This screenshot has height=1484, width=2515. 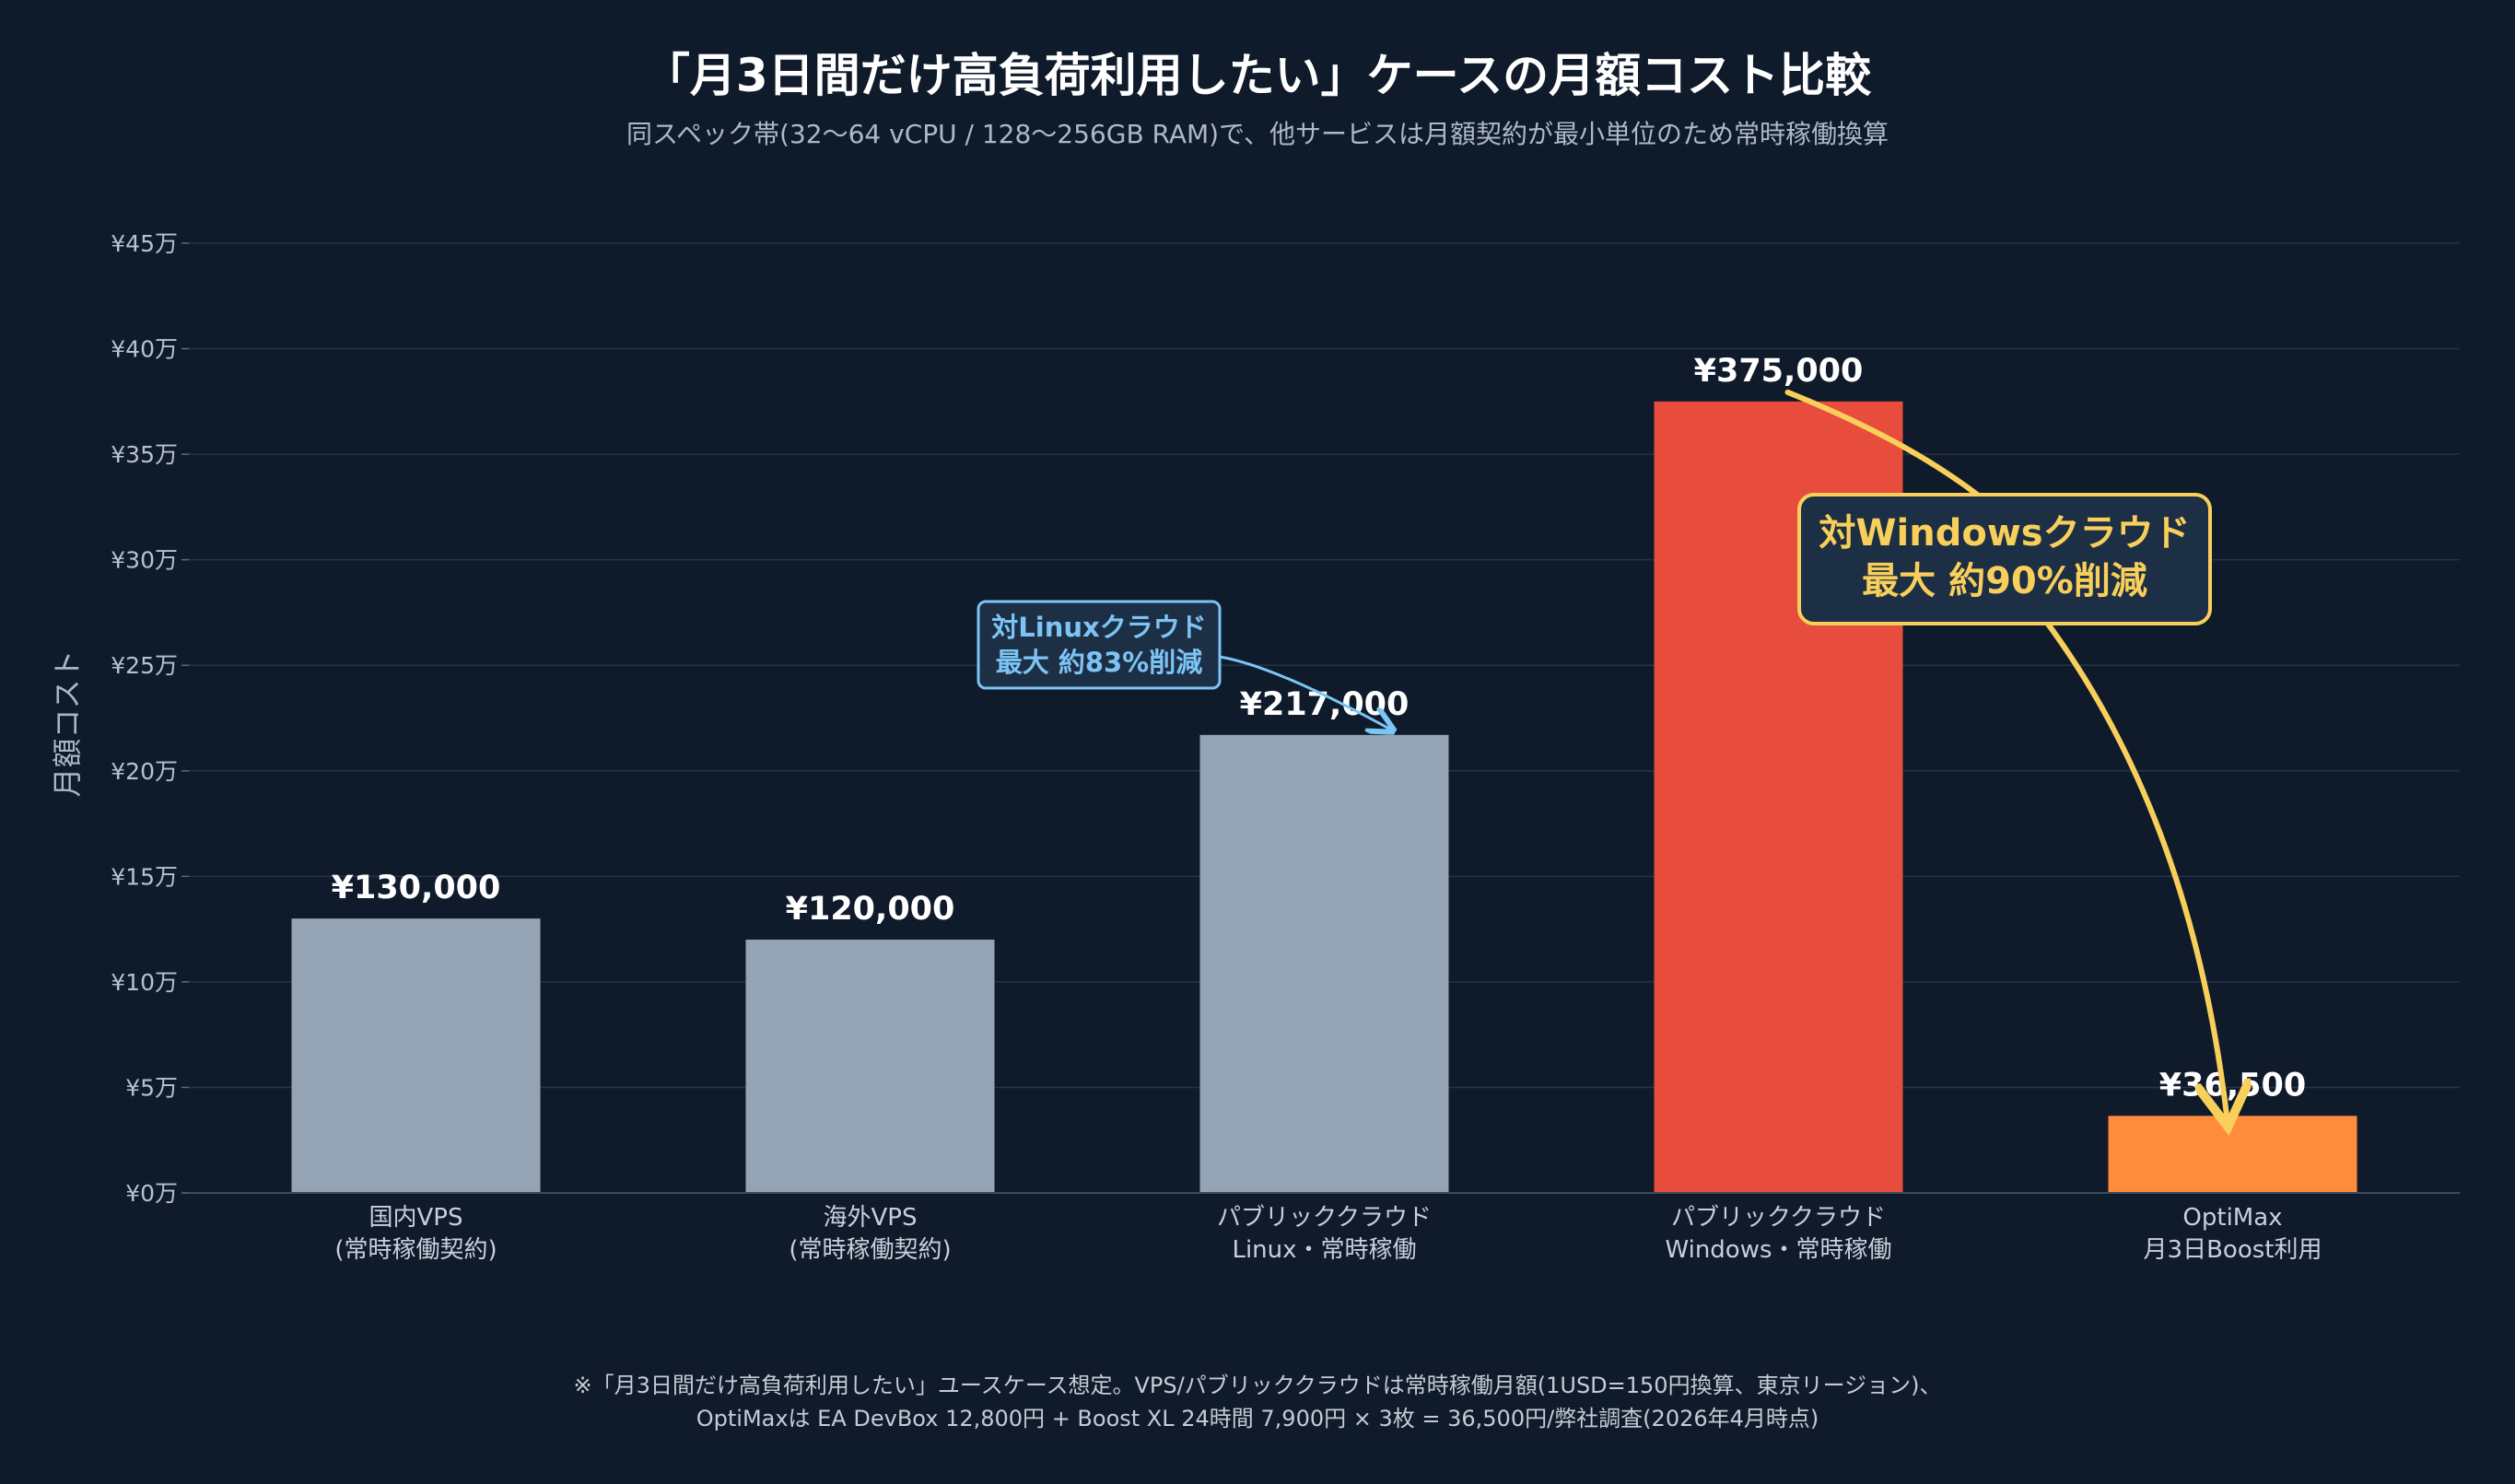 What do you see at coordinates (1325, 704) in the screenshot?
I see `bar-value-label: ¥217,000` at bounding box center [1325, 704].